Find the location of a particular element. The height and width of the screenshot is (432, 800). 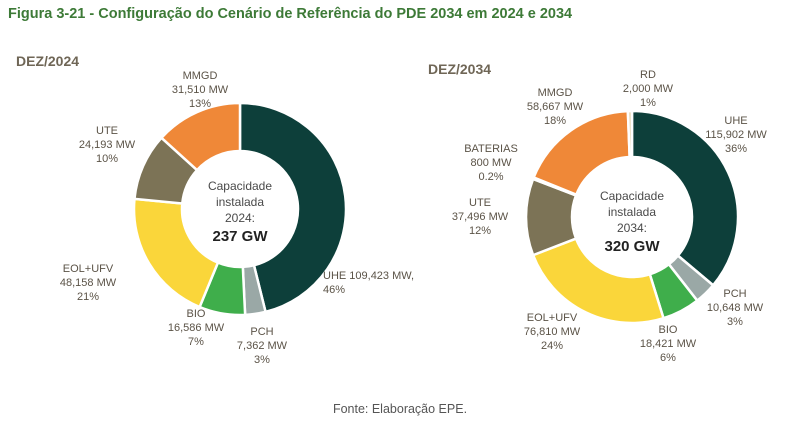

center-caption: 2024: is located at coordinates (240, 218).